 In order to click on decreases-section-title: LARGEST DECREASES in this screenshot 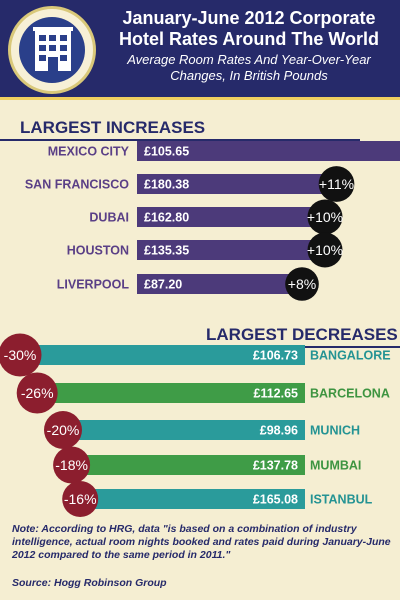, I will do `click(302, 334)`.